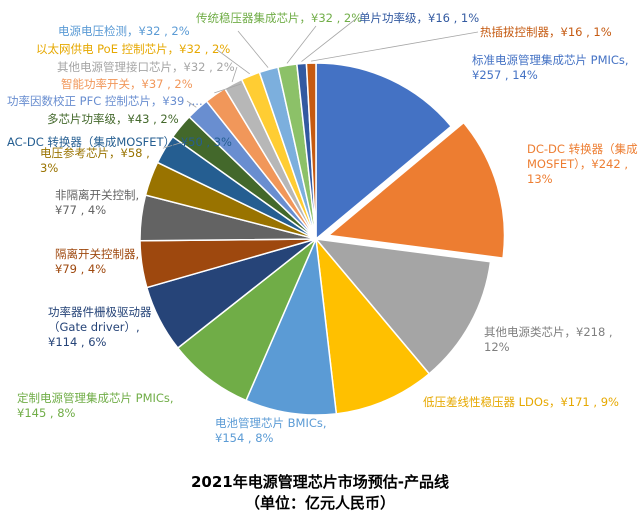  I want to click on slice-data-label-line: ¥77 , 4%, so click(80, 210).